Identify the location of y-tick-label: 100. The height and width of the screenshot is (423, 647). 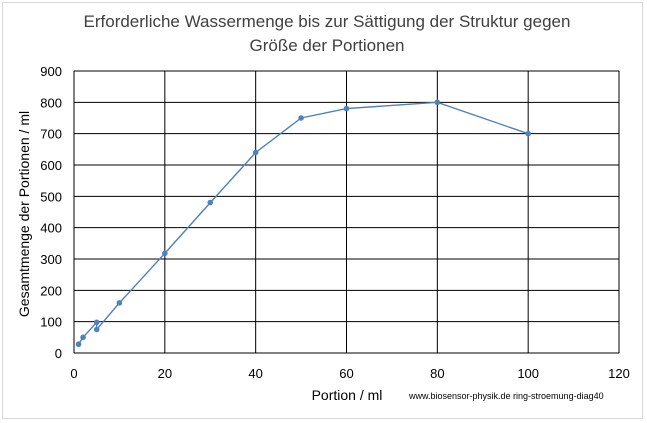
(51, 322).